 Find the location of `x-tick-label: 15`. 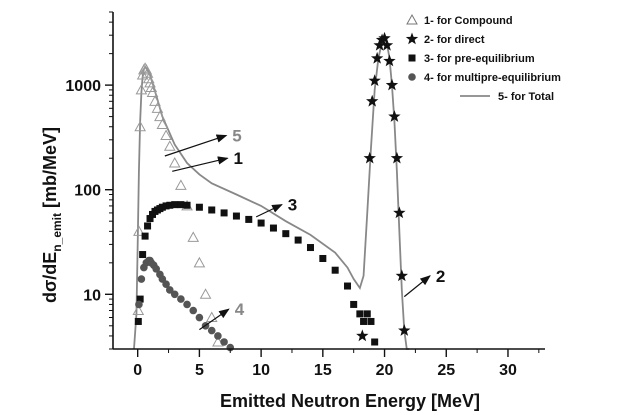

x-tick-label: 15 is located at coordinates (323, 370).